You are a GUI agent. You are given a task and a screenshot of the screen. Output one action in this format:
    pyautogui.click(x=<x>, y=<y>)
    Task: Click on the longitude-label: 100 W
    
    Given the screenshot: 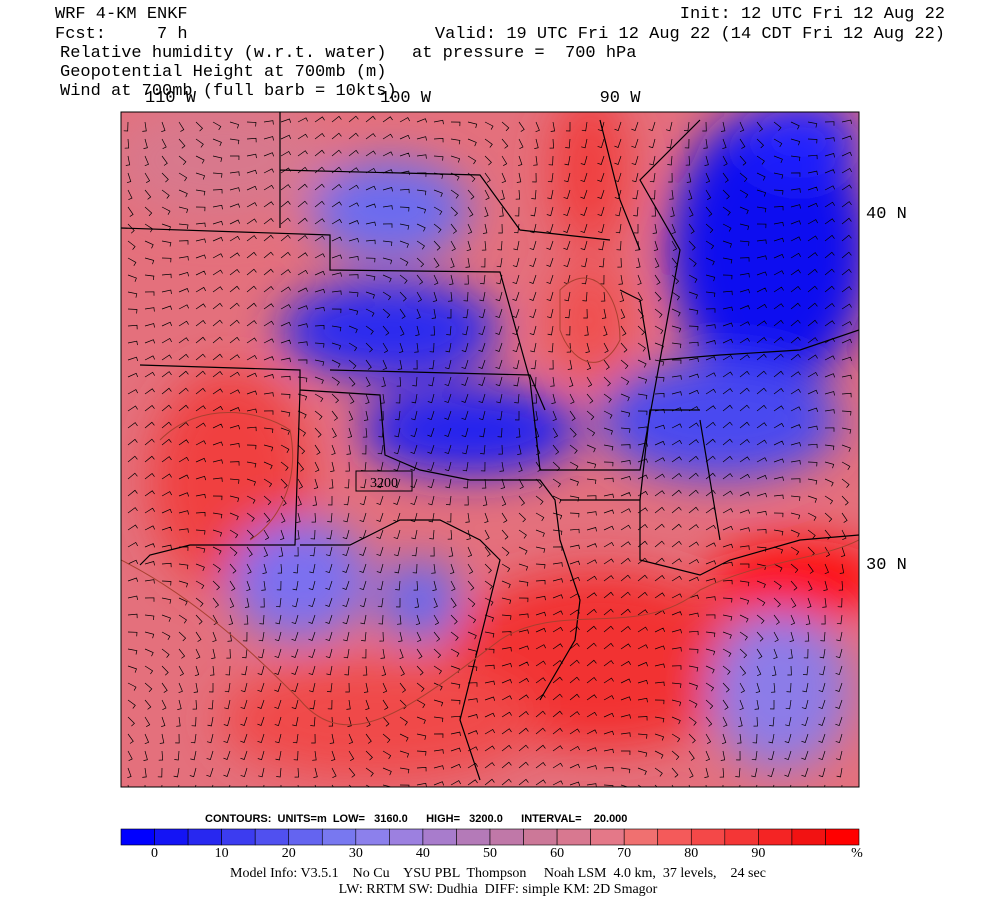 What is the action you would take?
    pyautogui.click(x=406, y=98)
    